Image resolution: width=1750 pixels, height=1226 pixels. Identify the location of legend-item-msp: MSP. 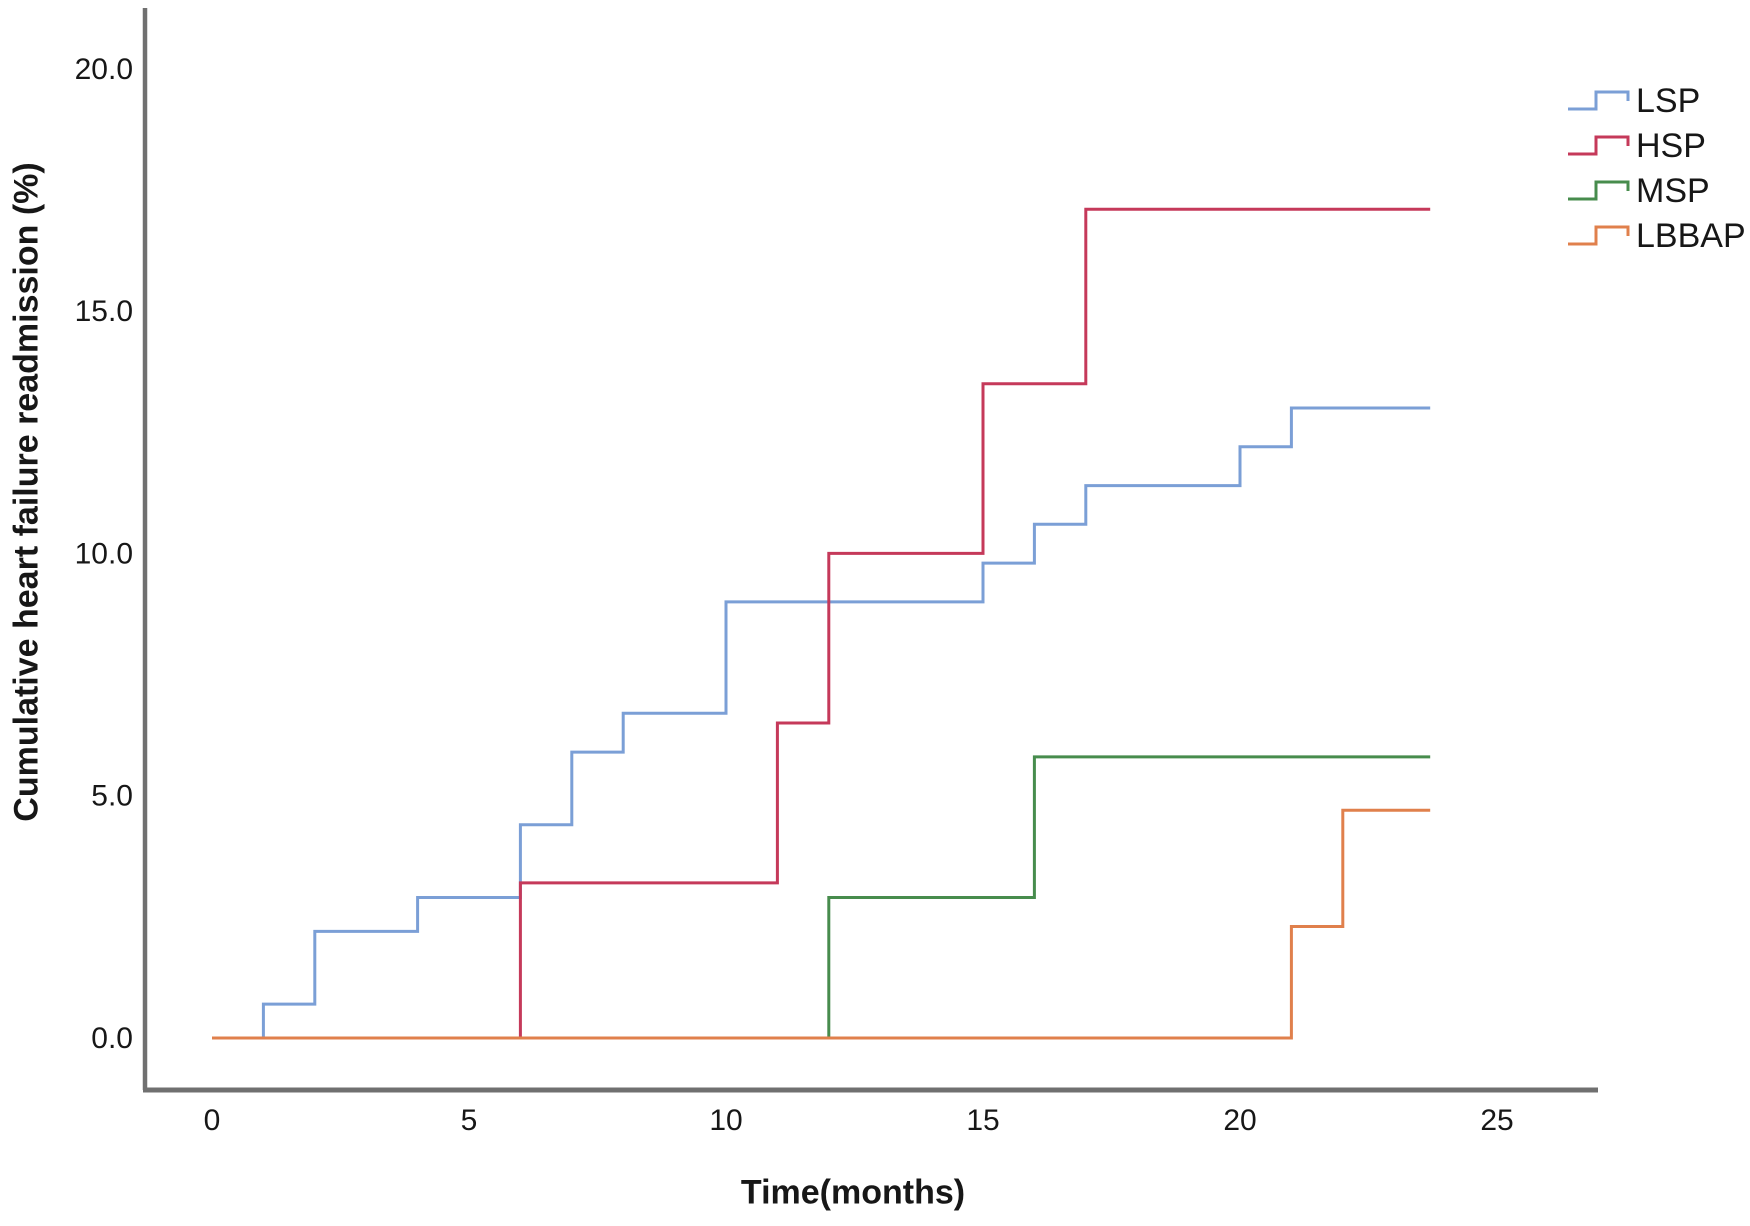
(1639, 191).